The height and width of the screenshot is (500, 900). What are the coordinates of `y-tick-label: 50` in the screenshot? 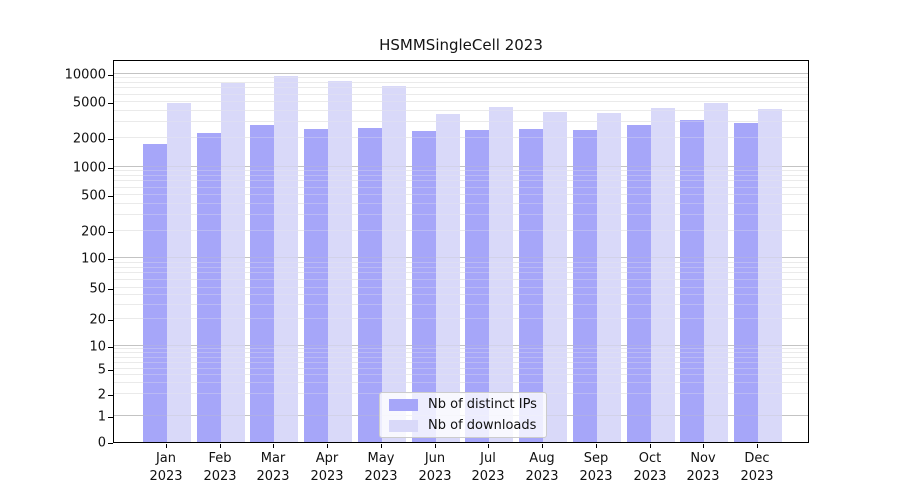 It's located at (97, 289).